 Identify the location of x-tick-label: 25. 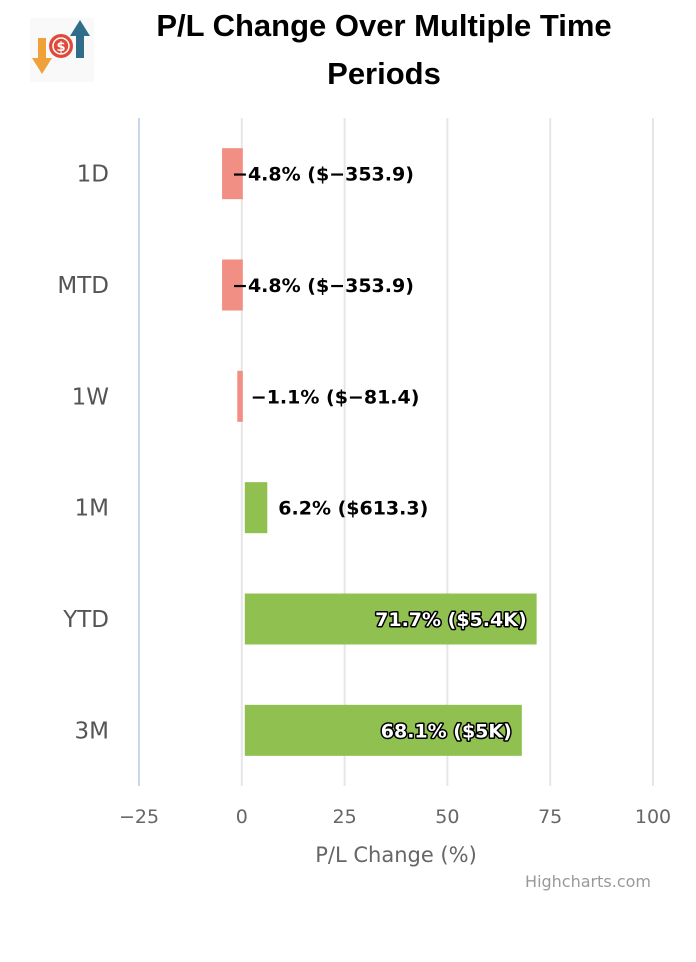
(345, 817).